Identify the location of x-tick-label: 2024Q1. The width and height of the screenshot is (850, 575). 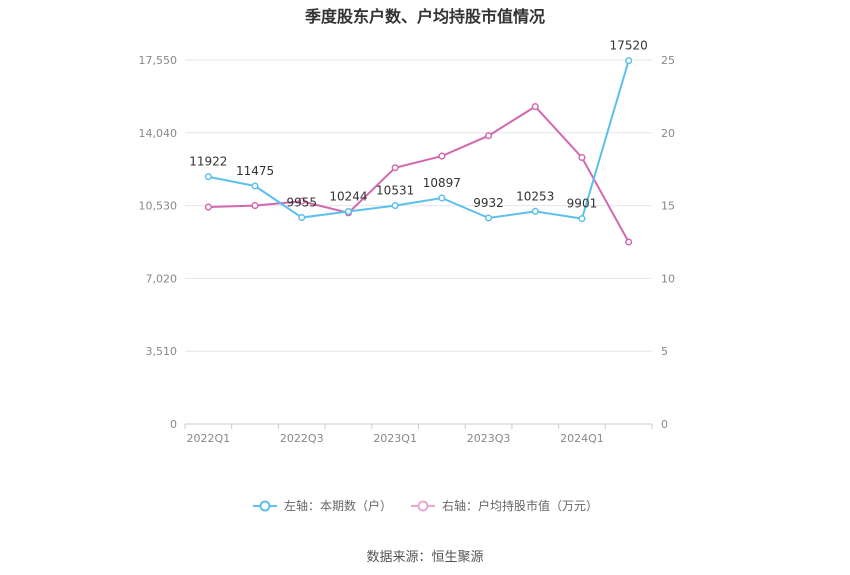
(582, 438).